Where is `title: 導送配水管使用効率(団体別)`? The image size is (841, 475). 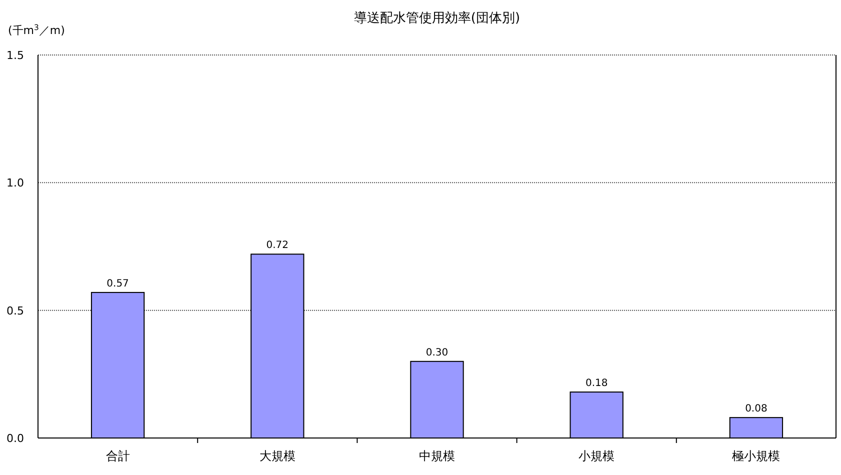 title: 導送配水管使用効率(団体別) is located at coordinates (437, 18).